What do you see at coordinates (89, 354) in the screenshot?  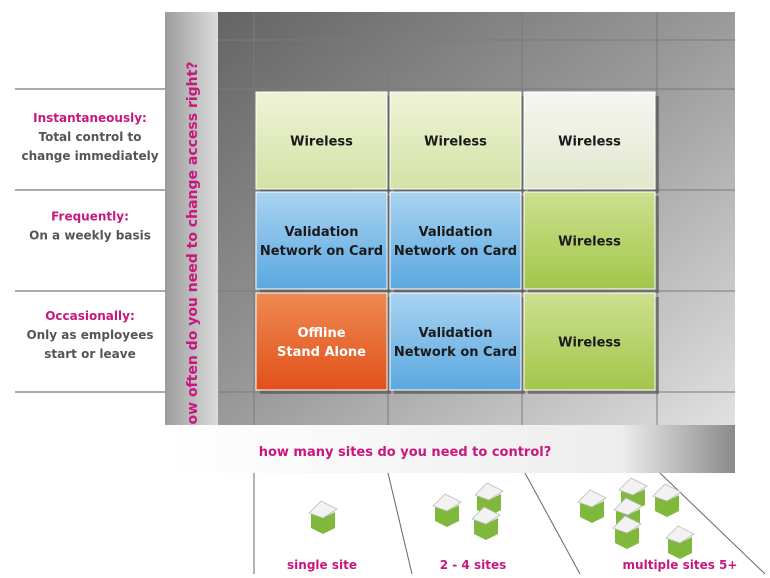 I see `row-description: start or leave` at bounding box center [89, 354].